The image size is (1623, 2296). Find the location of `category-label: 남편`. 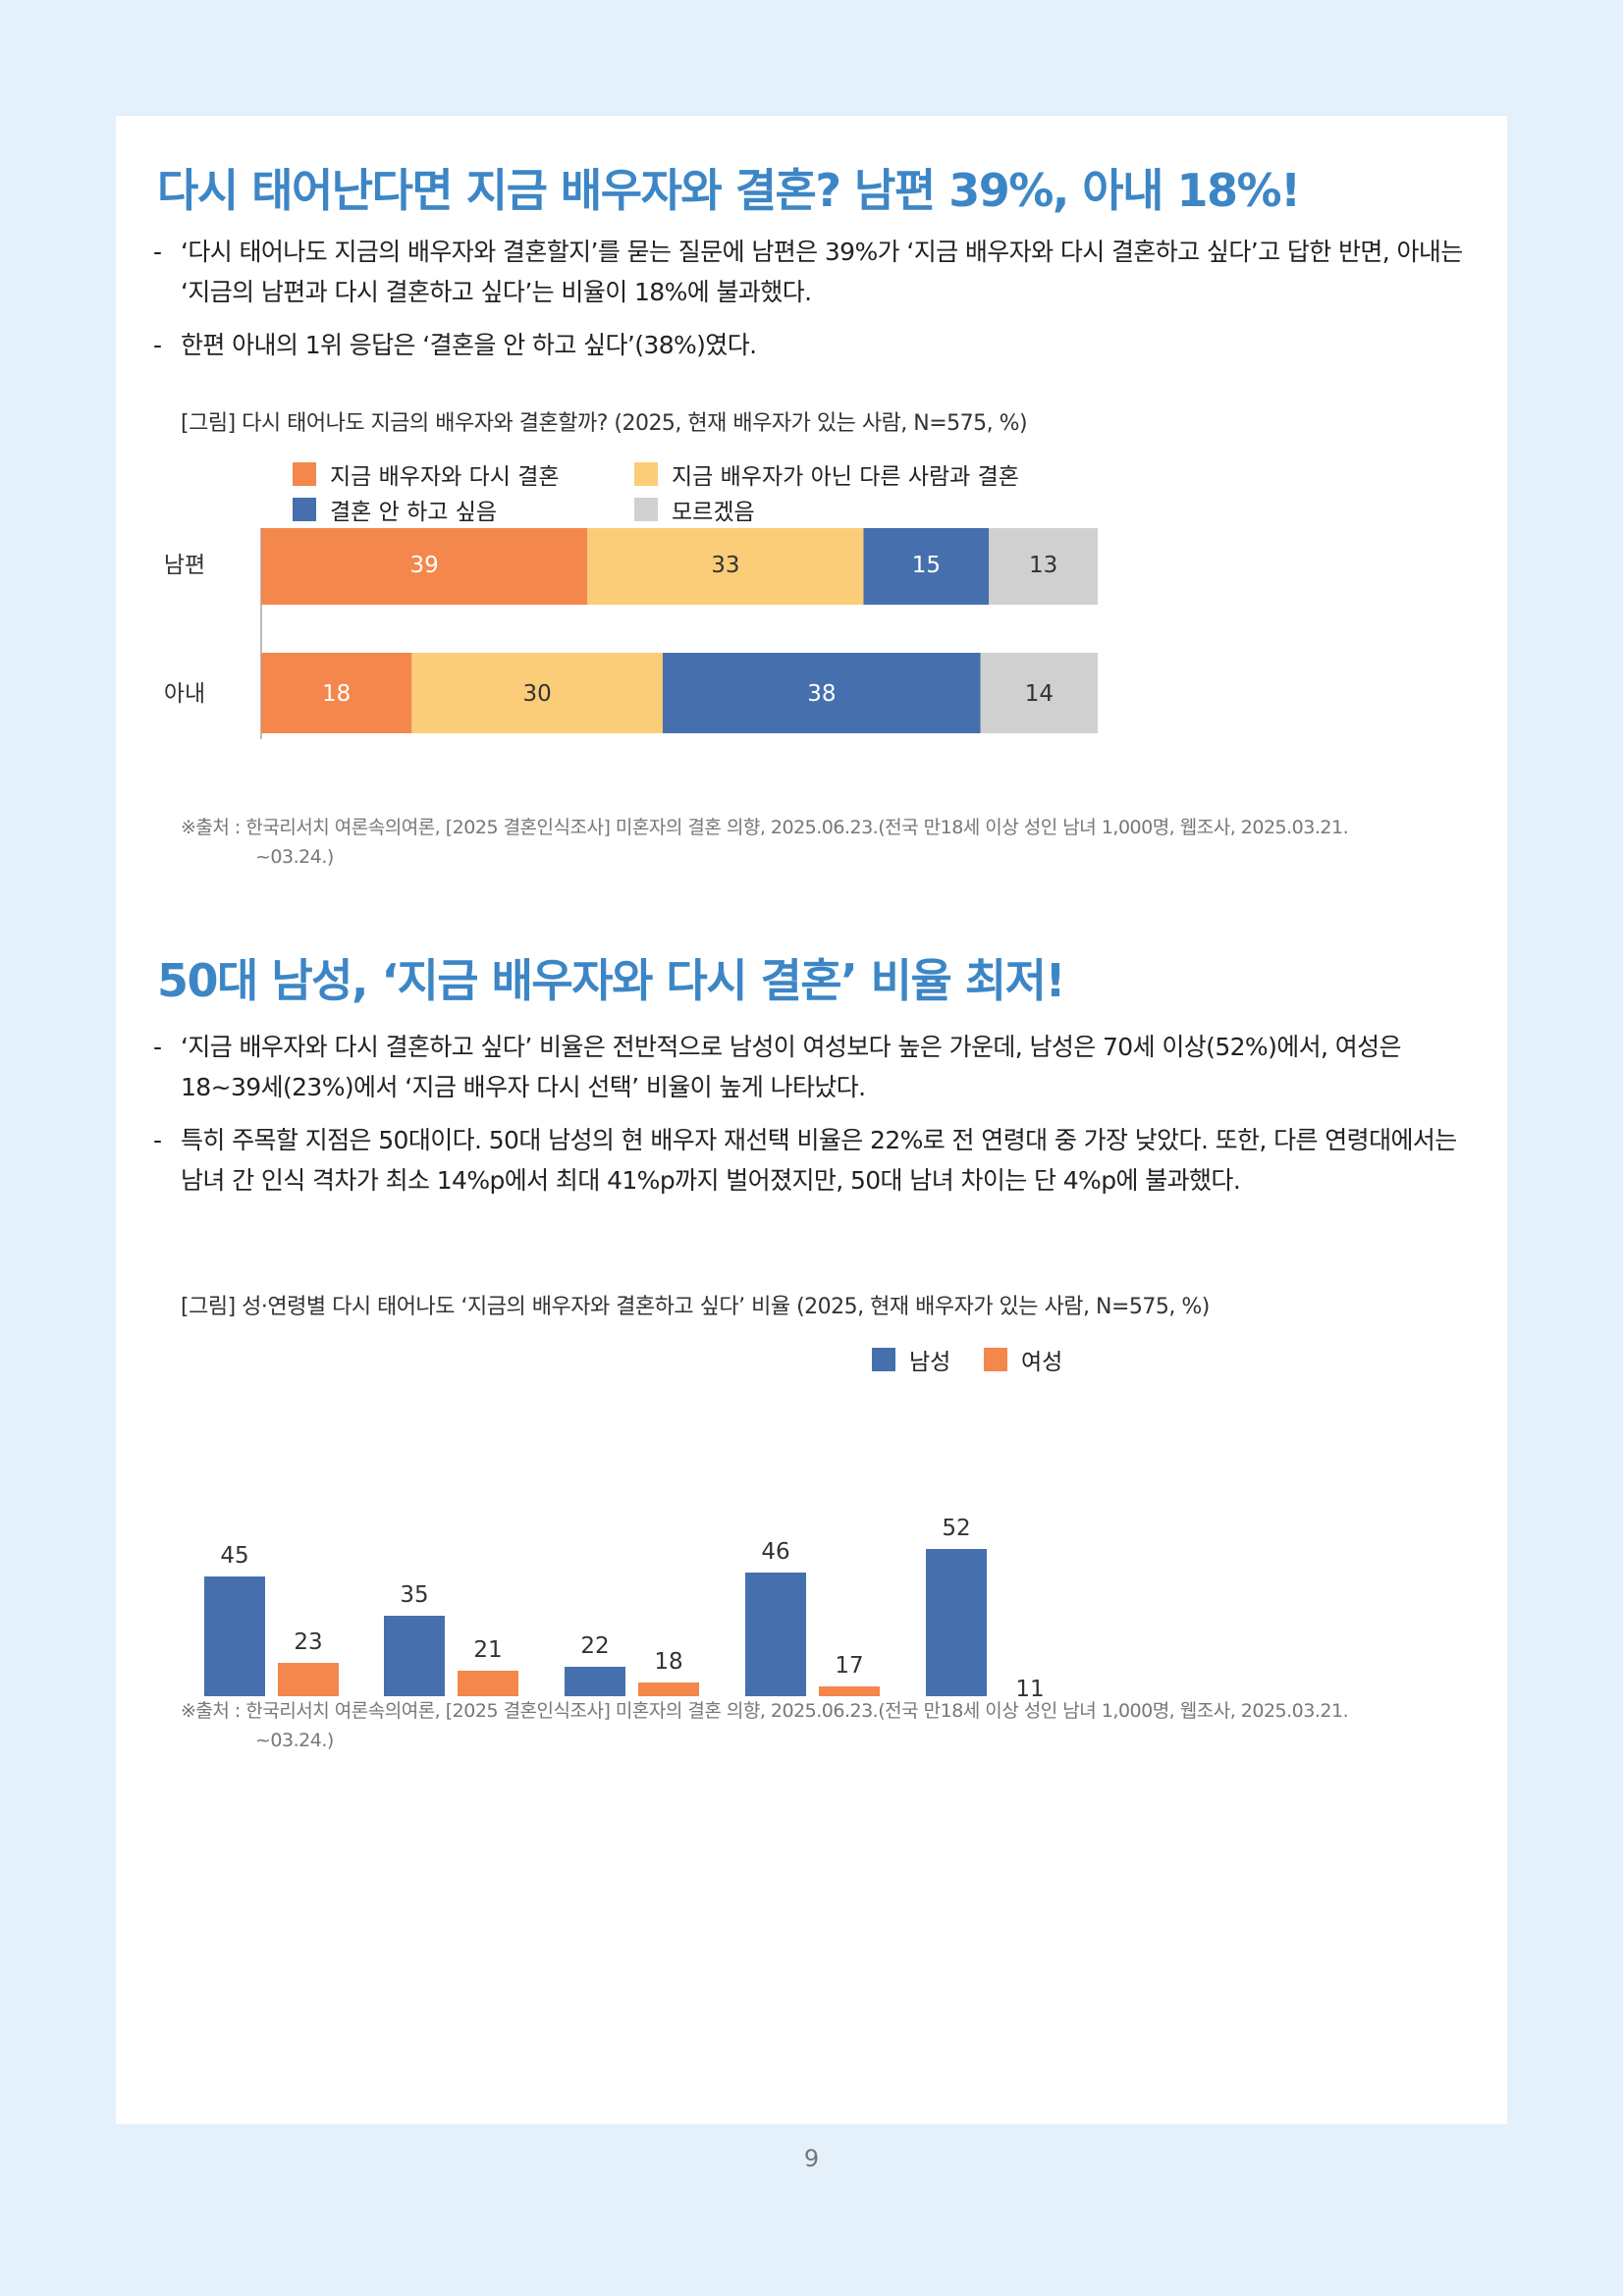

category-label: 남편 is located at coordinates (184, 565).